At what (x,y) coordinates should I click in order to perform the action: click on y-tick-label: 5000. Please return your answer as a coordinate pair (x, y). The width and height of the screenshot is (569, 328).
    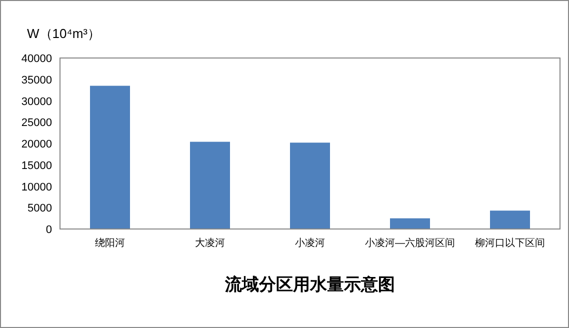
    Looking at the image, I should click on (40, 208).